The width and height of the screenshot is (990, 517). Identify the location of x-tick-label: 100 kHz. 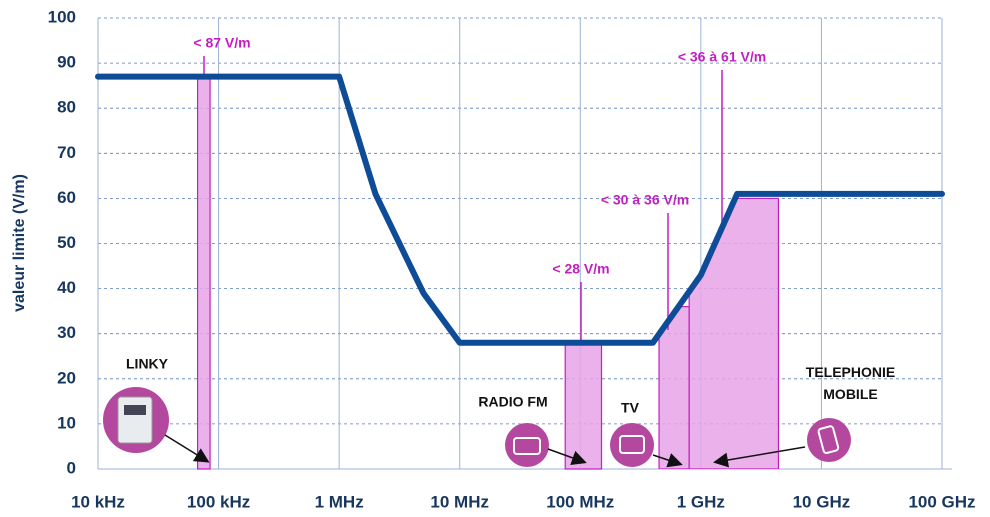
(218, 501).